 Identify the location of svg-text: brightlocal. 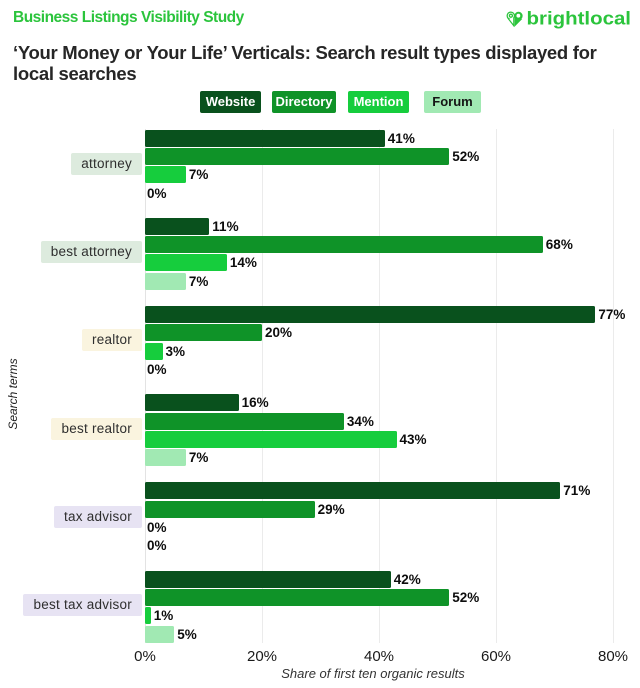
(579, 19).